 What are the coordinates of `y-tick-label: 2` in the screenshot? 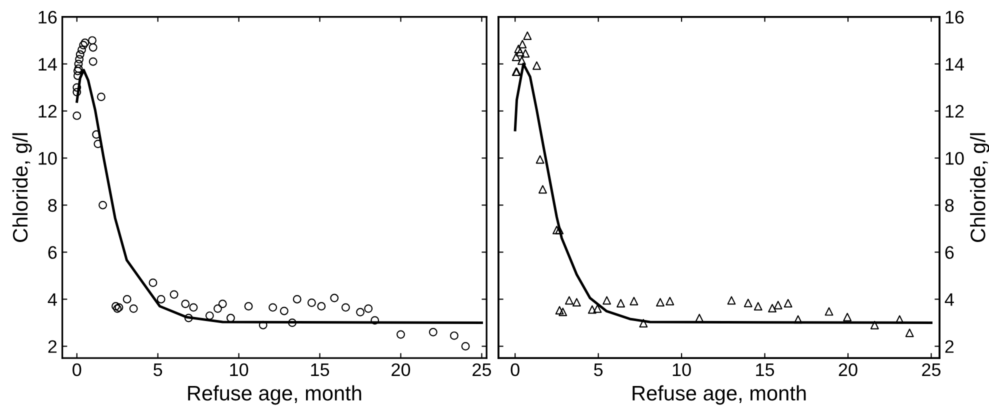 It's located at (52, 346).